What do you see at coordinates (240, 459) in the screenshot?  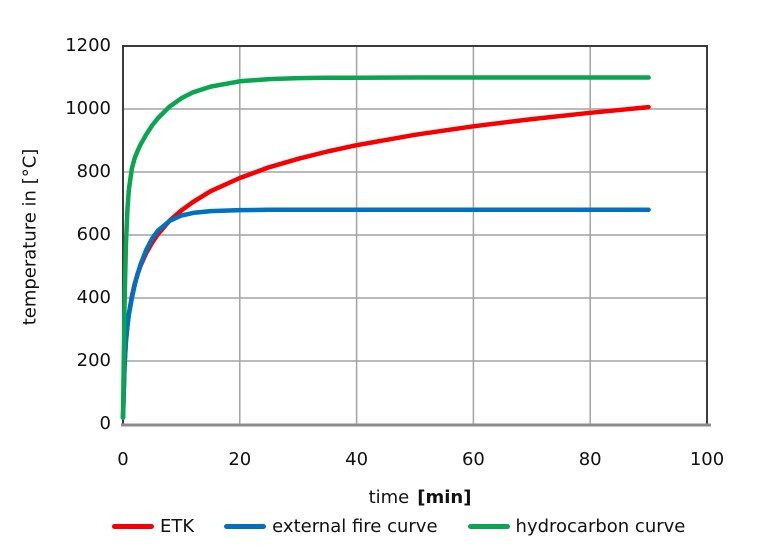 I see `x-tick-label-20: 20` at bounding box center [240, 459].